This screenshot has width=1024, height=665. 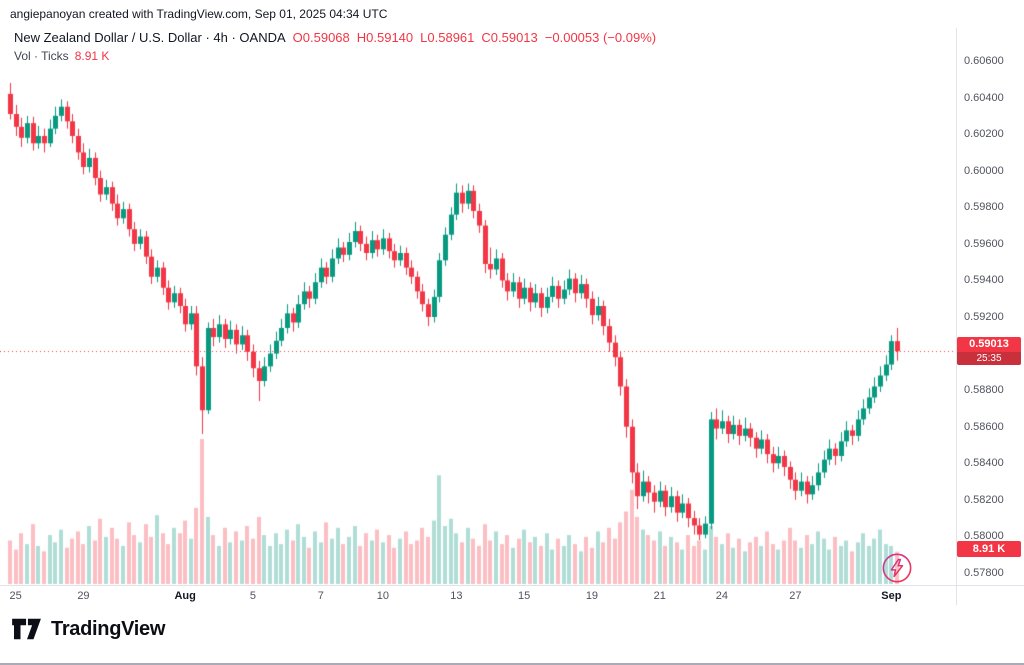 What do you see at coordinates (984, 536) in the screenshot?
I see `price-axis-label: 0.58000` at bounding box center [984, 536].